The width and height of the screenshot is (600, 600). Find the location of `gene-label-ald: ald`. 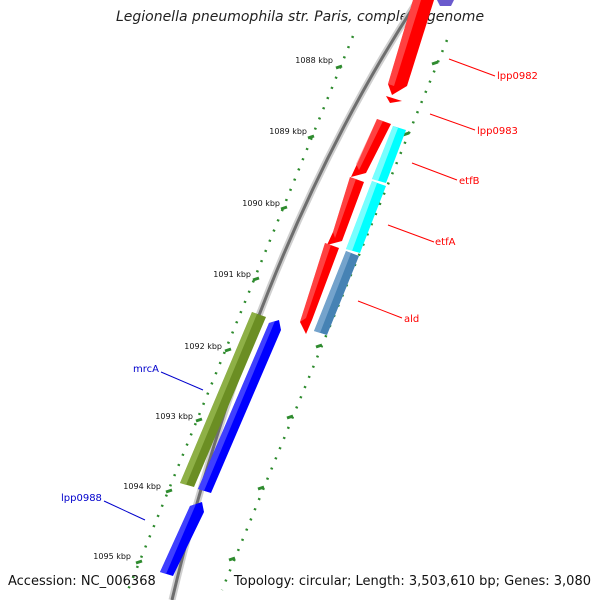

gene-label-ald: ald is located at coordinates (411, 319).